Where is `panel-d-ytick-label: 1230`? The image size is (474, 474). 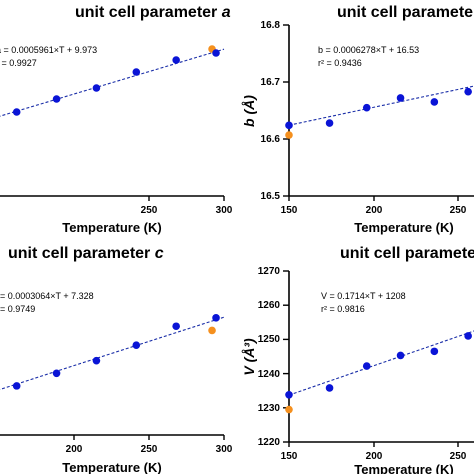
panel-d-ytick-label: 1230 is located at coordinates (269, 408).